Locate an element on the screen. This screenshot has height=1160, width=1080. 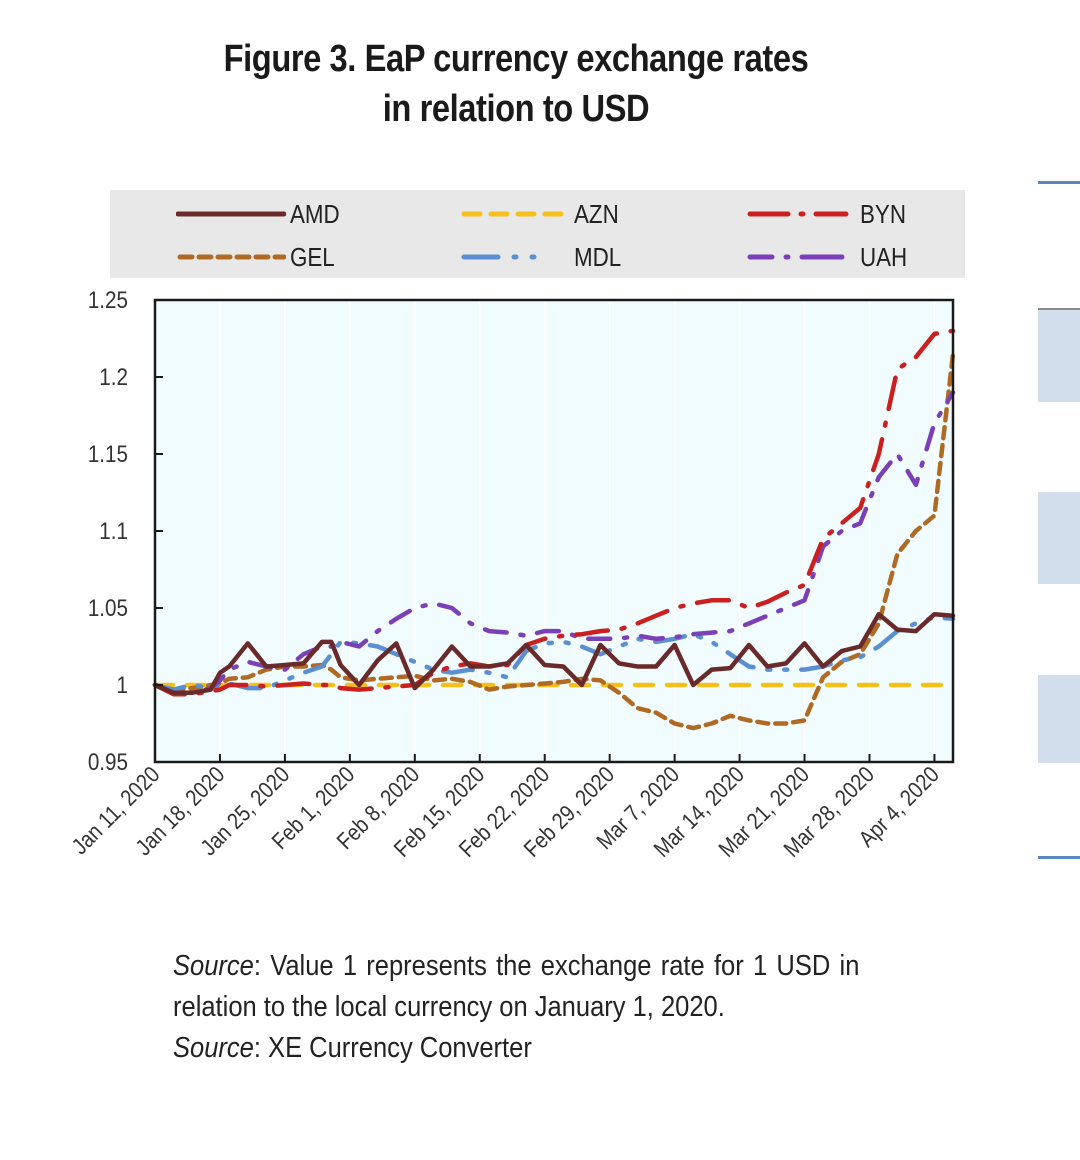
legend-item-byn: BYN is located at coordinates (829, 214).